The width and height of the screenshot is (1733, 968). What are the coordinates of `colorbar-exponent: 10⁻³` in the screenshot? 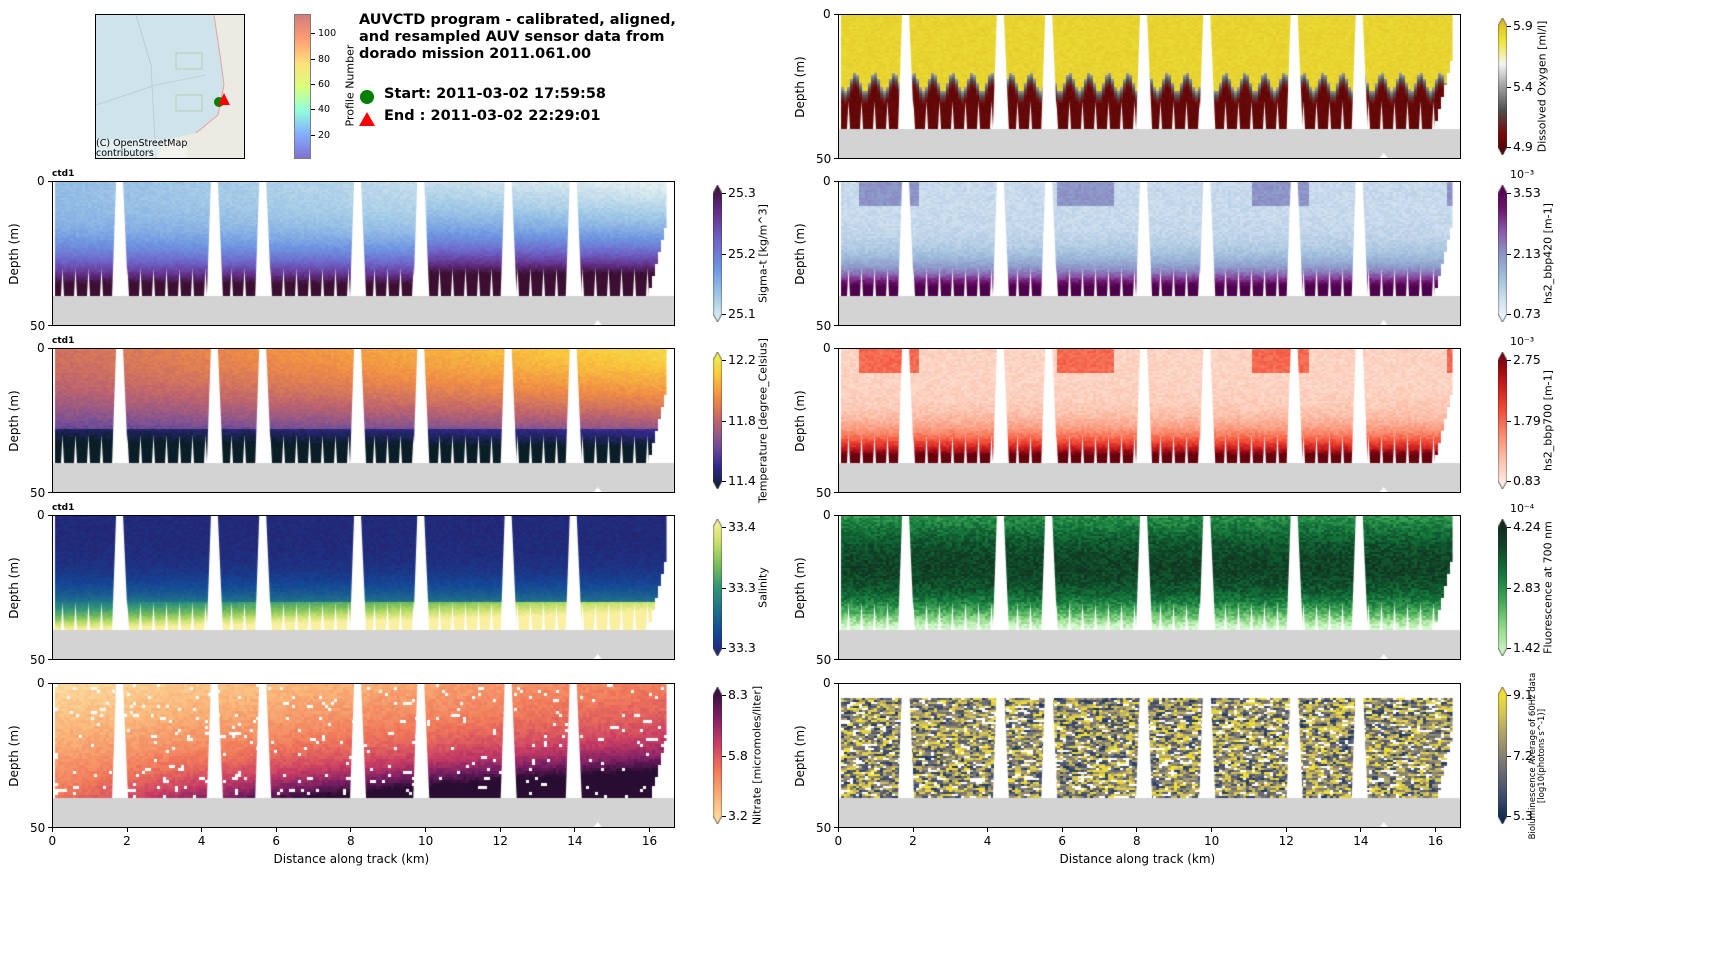 It's located at (1522, 341).